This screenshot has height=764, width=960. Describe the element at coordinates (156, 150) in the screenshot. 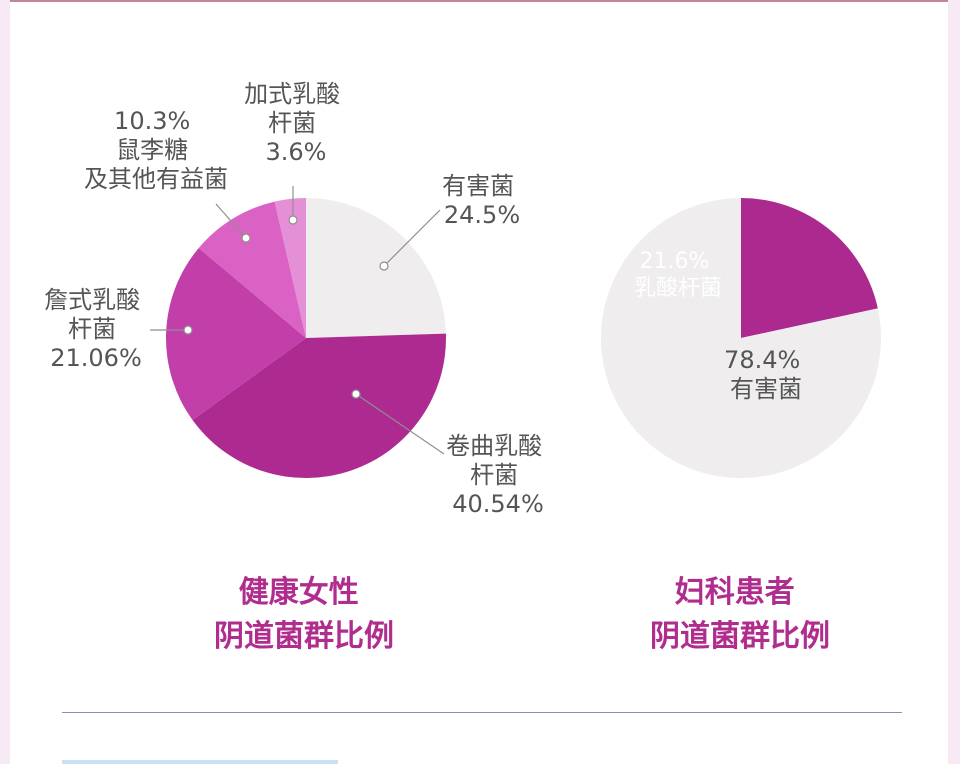

I see `pie1-label-rhamnosus: 10.3% 鼠李糖 及其他有益菌` at that location.